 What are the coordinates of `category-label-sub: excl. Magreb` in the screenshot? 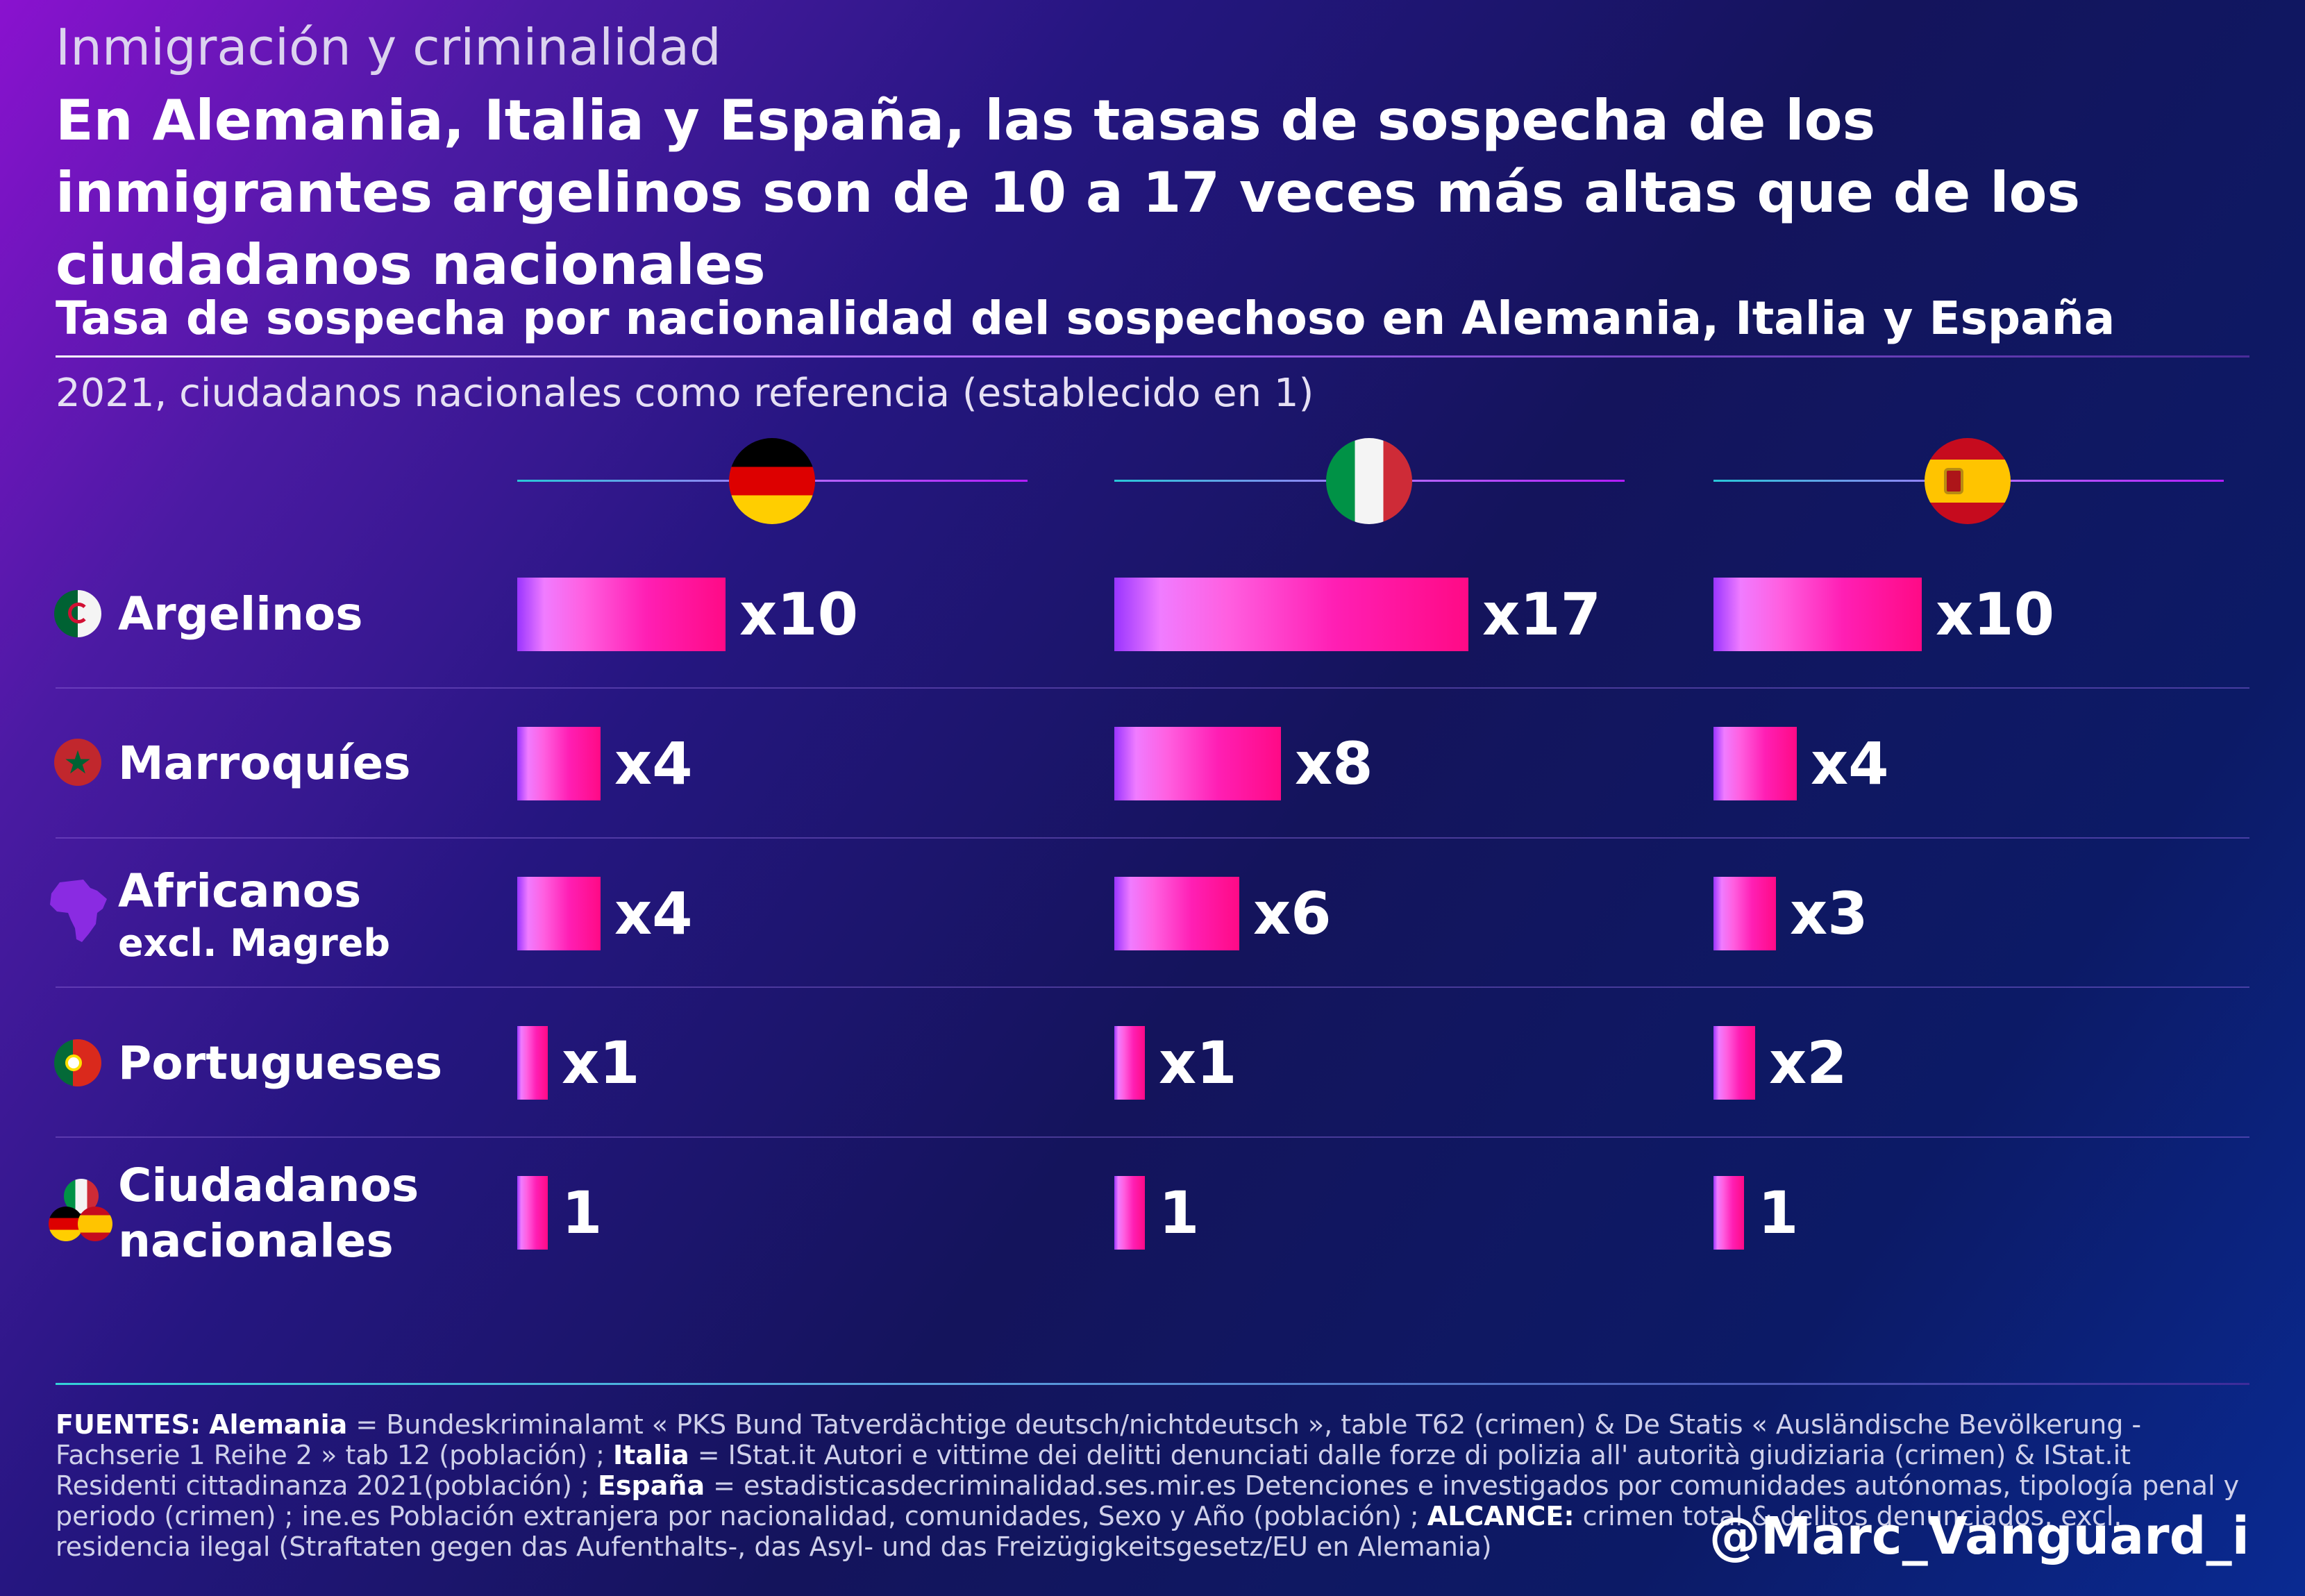 It's located at (254, 943).